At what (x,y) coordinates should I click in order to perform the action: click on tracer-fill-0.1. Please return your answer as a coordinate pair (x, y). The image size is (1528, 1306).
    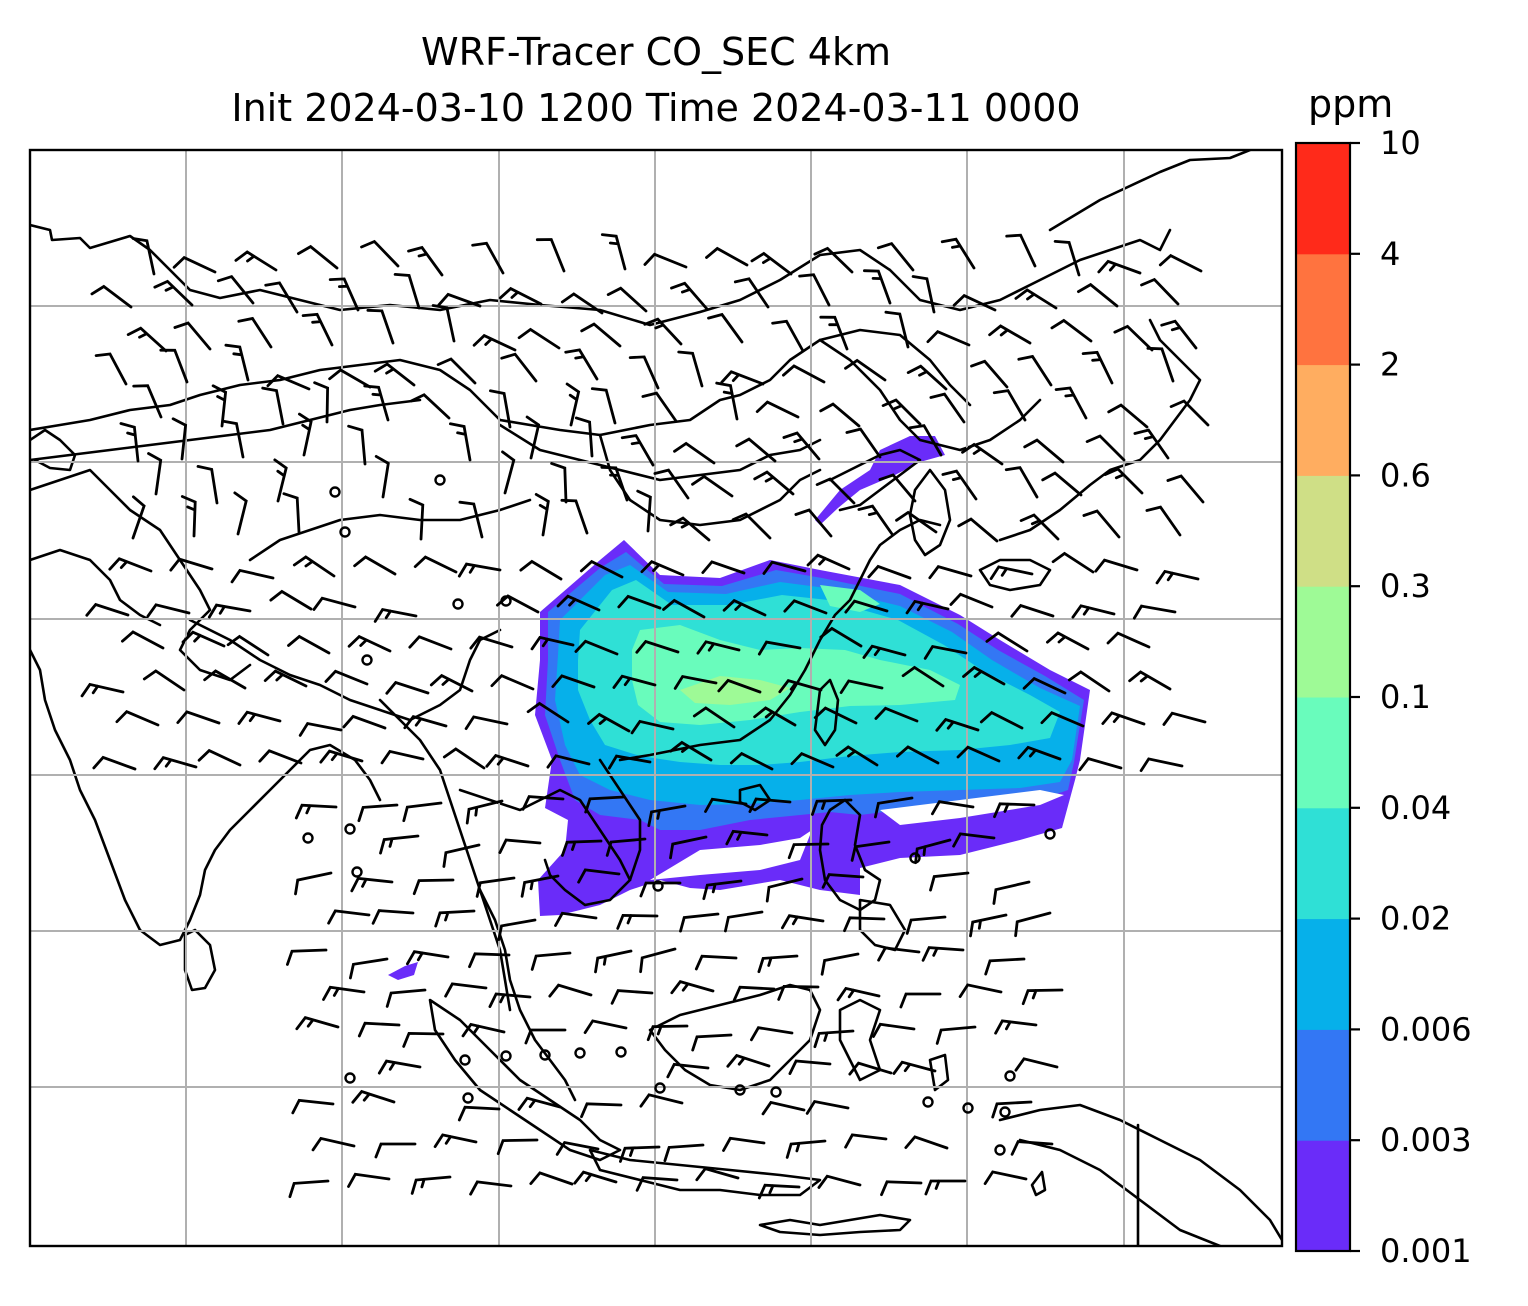
    Looking at the image, I should click on (735, 690).